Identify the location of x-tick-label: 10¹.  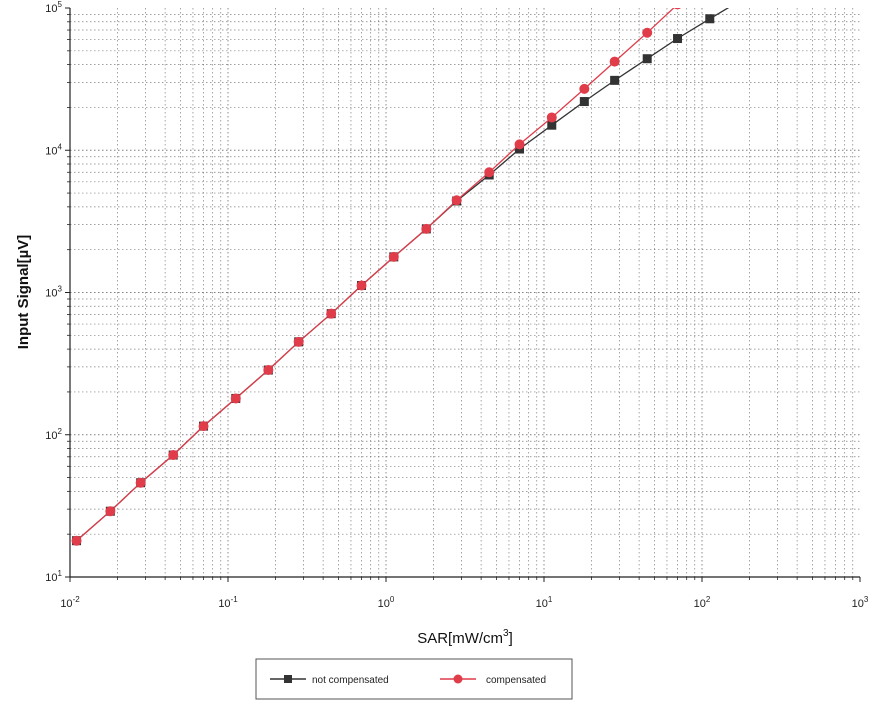
(544, 602).